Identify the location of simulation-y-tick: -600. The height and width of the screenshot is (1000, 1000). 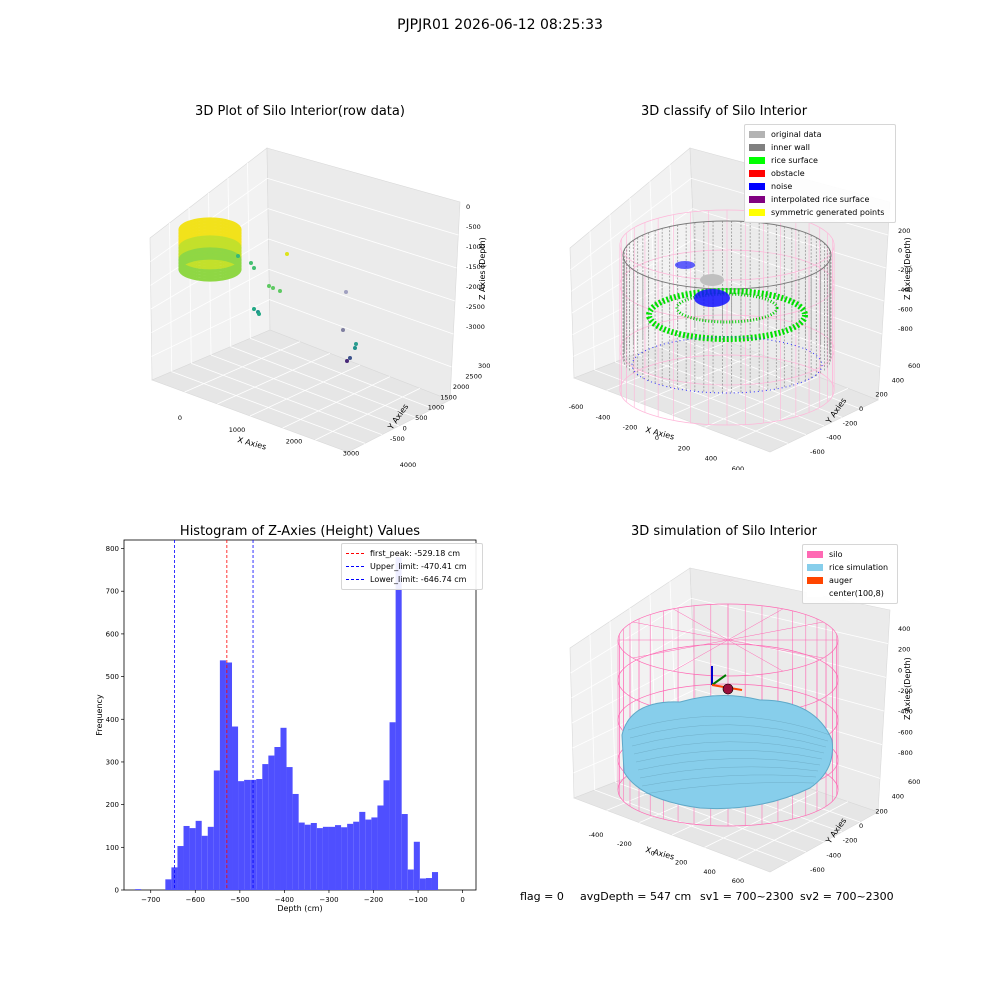
(817, 870).